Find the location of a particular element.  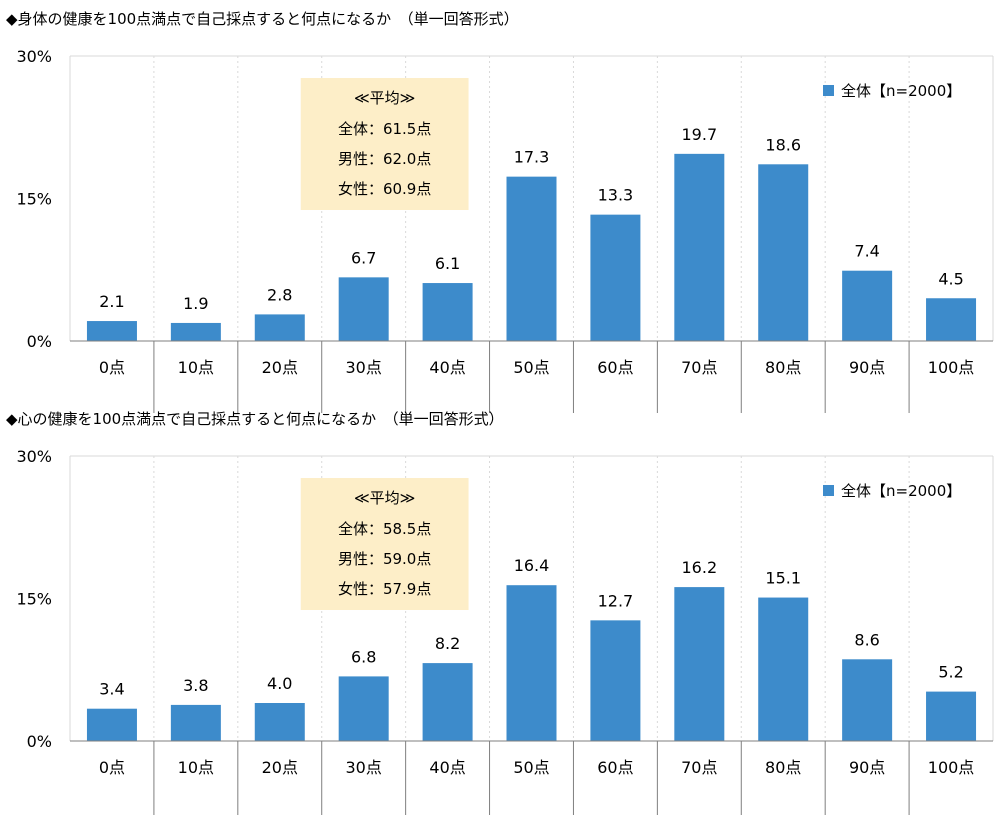

data-label: 19.7 is located at coordinates (700, 134).